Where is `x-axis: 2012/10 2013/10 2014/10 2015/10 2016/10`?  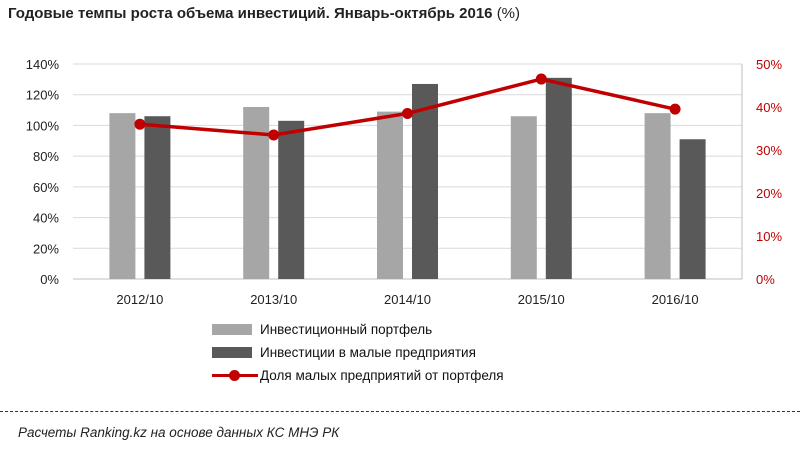
x-axis: 2012/10 2013/10 2014/10 2015/10 2016/10 is located at coordinates (407, 299).